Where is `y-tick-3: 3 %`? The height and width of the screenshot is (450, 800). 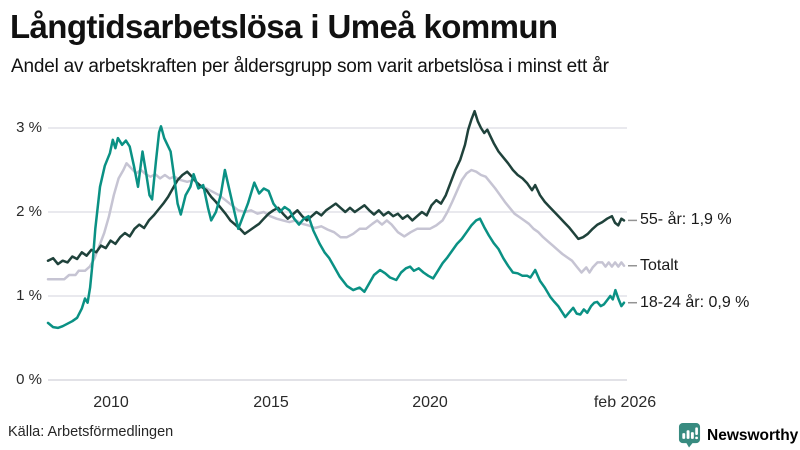
y-tick-3: 3 % is located at coordinates (29, 127).